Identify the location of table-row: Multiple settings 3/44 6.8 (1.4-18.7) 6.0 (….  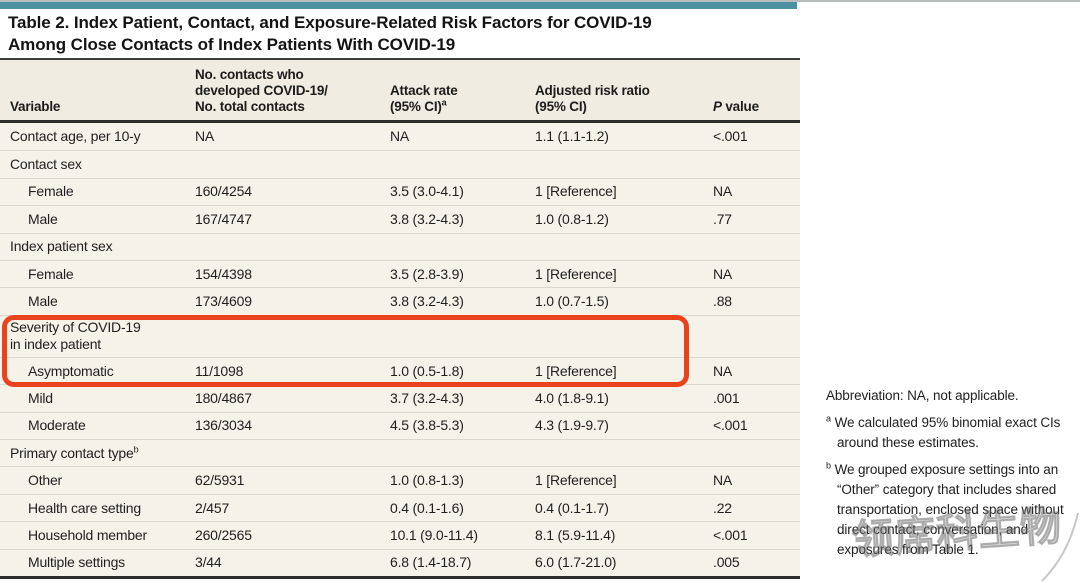
(400, 562).